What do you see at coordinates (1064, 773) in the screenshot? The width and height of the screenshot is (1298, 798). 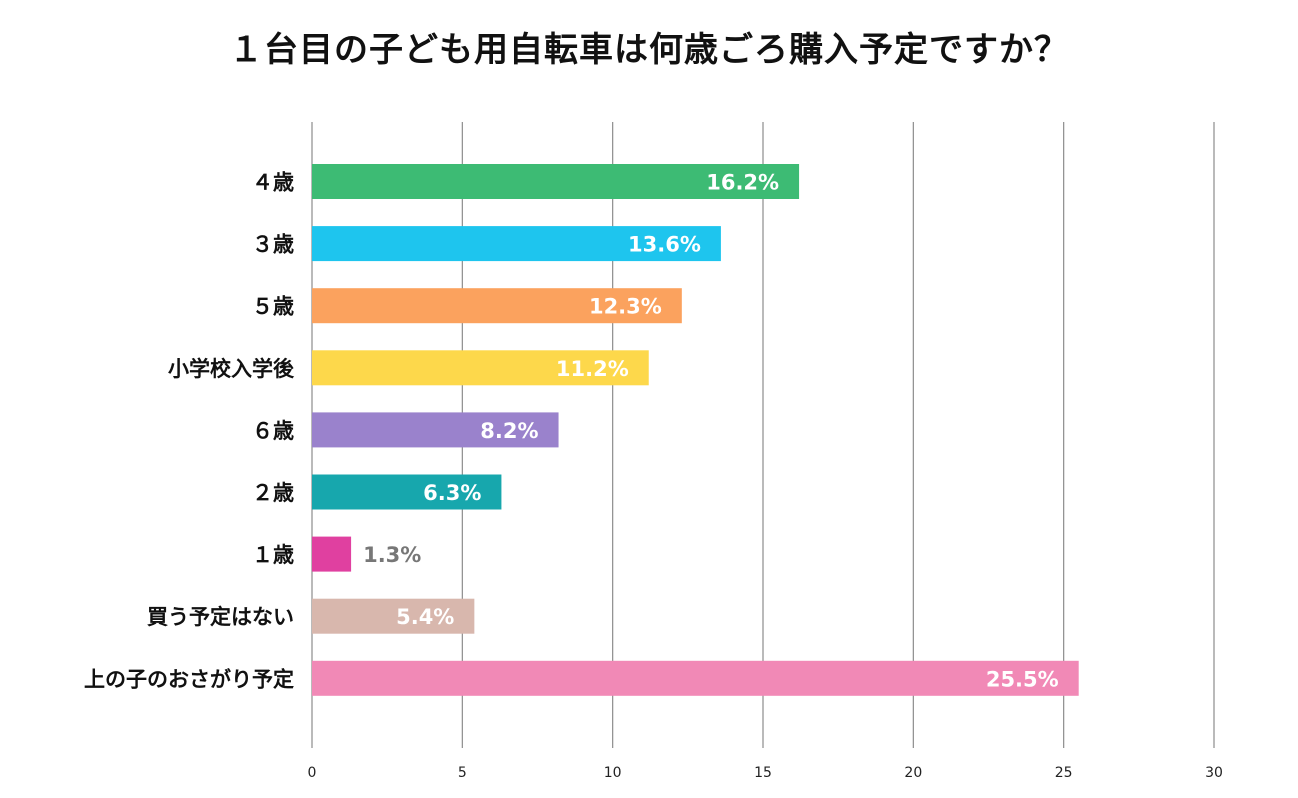 I see `x-tick-label: 25` at bounding box center [1064, 773].